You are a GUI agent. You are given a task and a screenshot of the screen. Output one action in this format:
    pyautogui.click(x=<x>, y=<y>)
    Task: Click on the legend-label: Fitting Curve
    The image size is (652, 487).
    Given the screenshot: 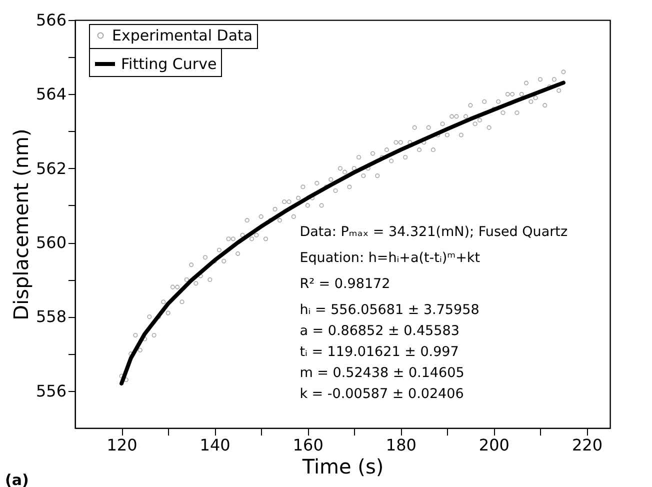 What is the action you would take?
    pyautogui.click(x=169, y=64)
    